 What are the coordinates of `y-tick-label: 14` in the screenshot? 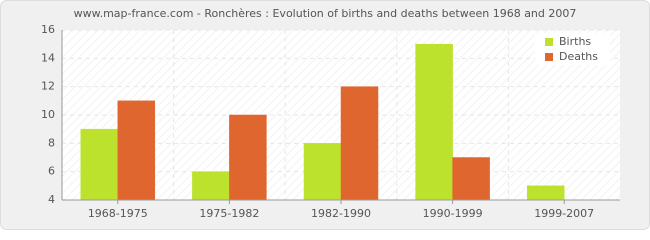 It's located at (48, 57).